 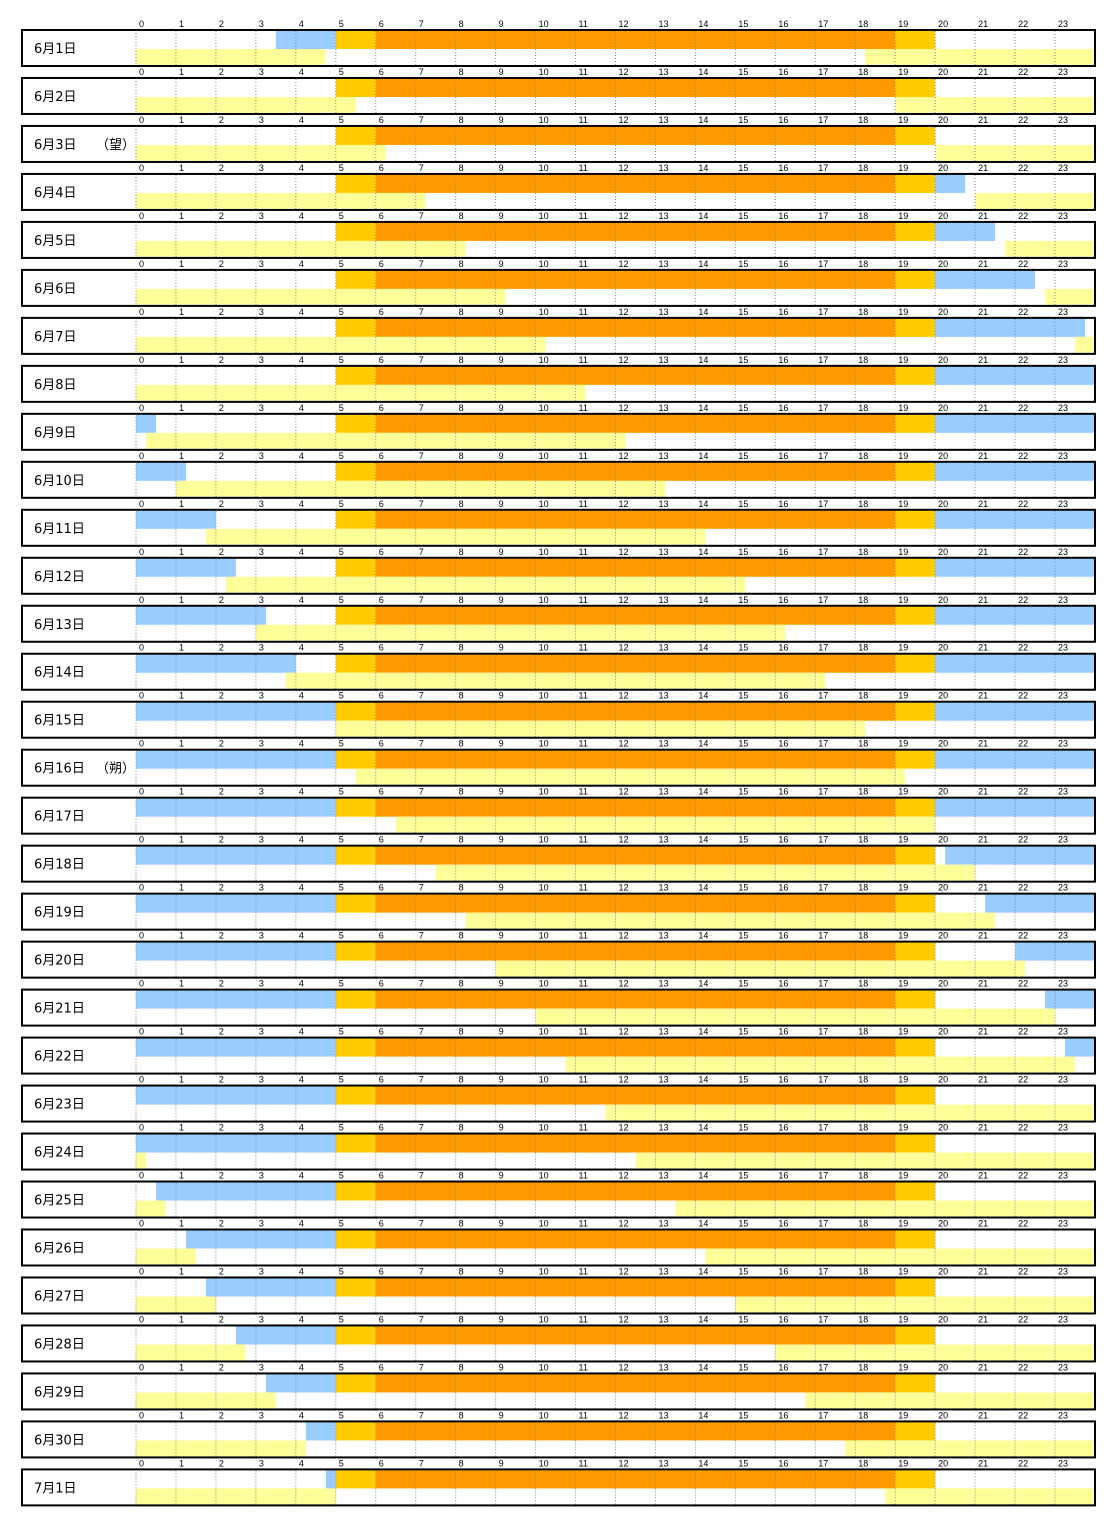 What do you see at coordinates (915, 951) in the screenshot?
I see `dusk-twilight-bar` at bounding box center [915, 951].